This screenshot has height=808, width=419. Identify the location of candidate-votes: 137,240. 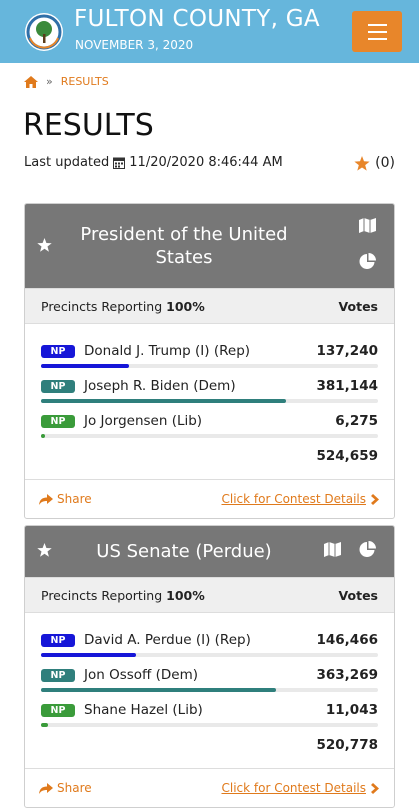
(347, 351).